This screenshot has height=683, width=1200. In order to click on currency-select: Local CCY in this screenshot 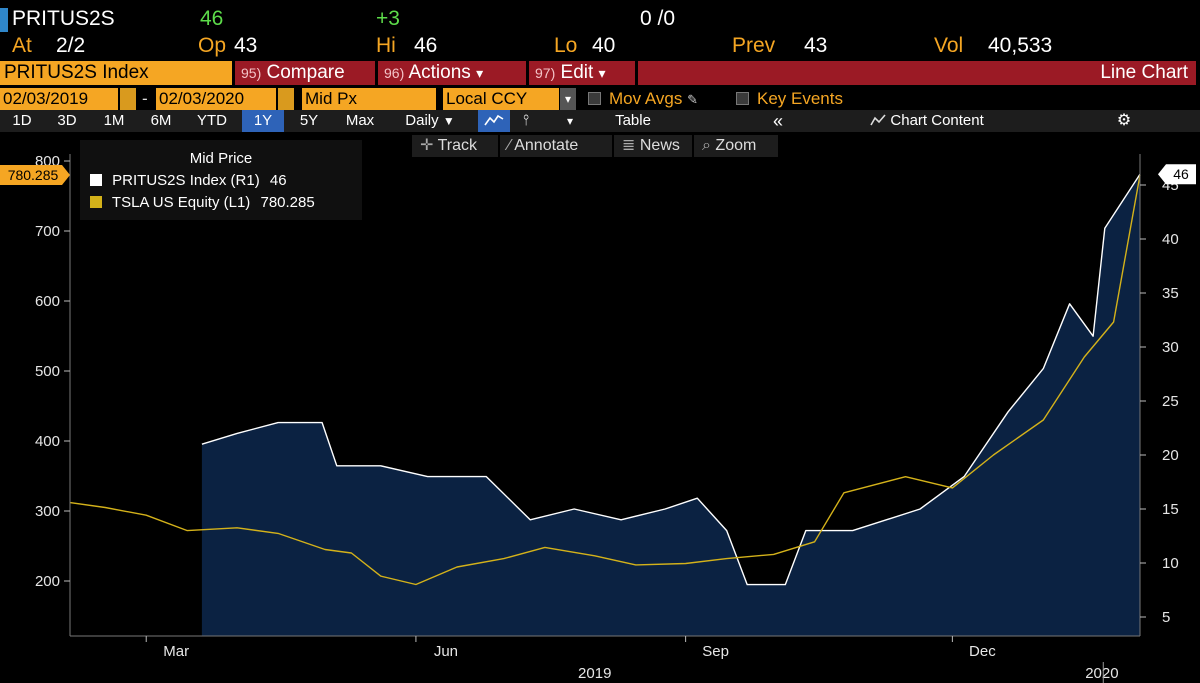, I will do `click(501, 99)`.